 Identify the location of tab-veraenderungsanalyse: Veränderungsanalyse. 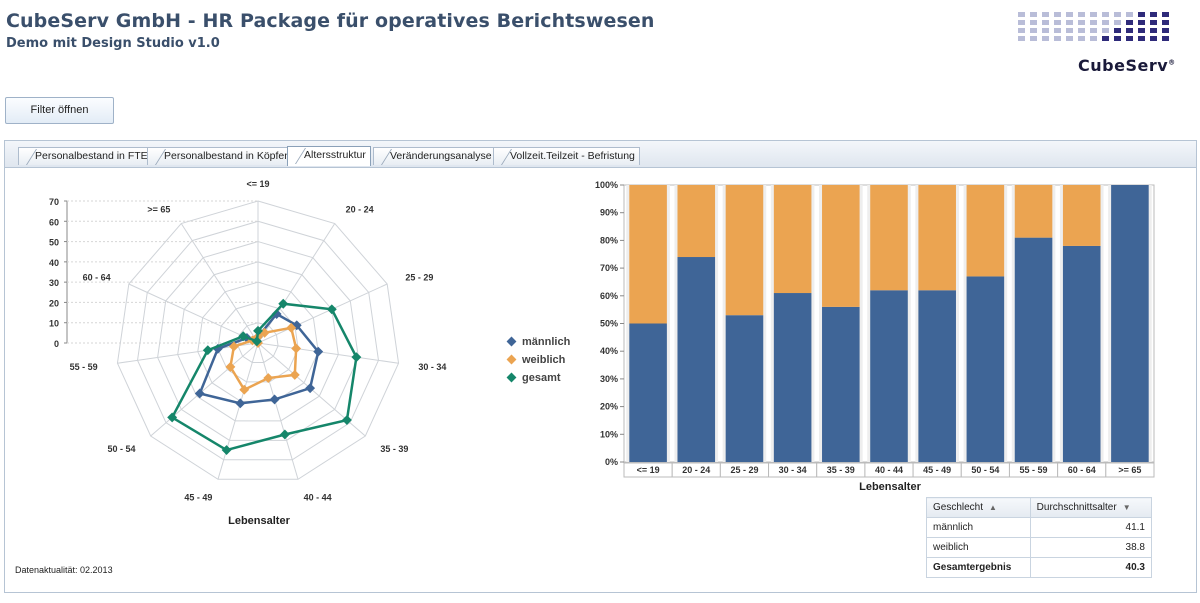
(435, 156).